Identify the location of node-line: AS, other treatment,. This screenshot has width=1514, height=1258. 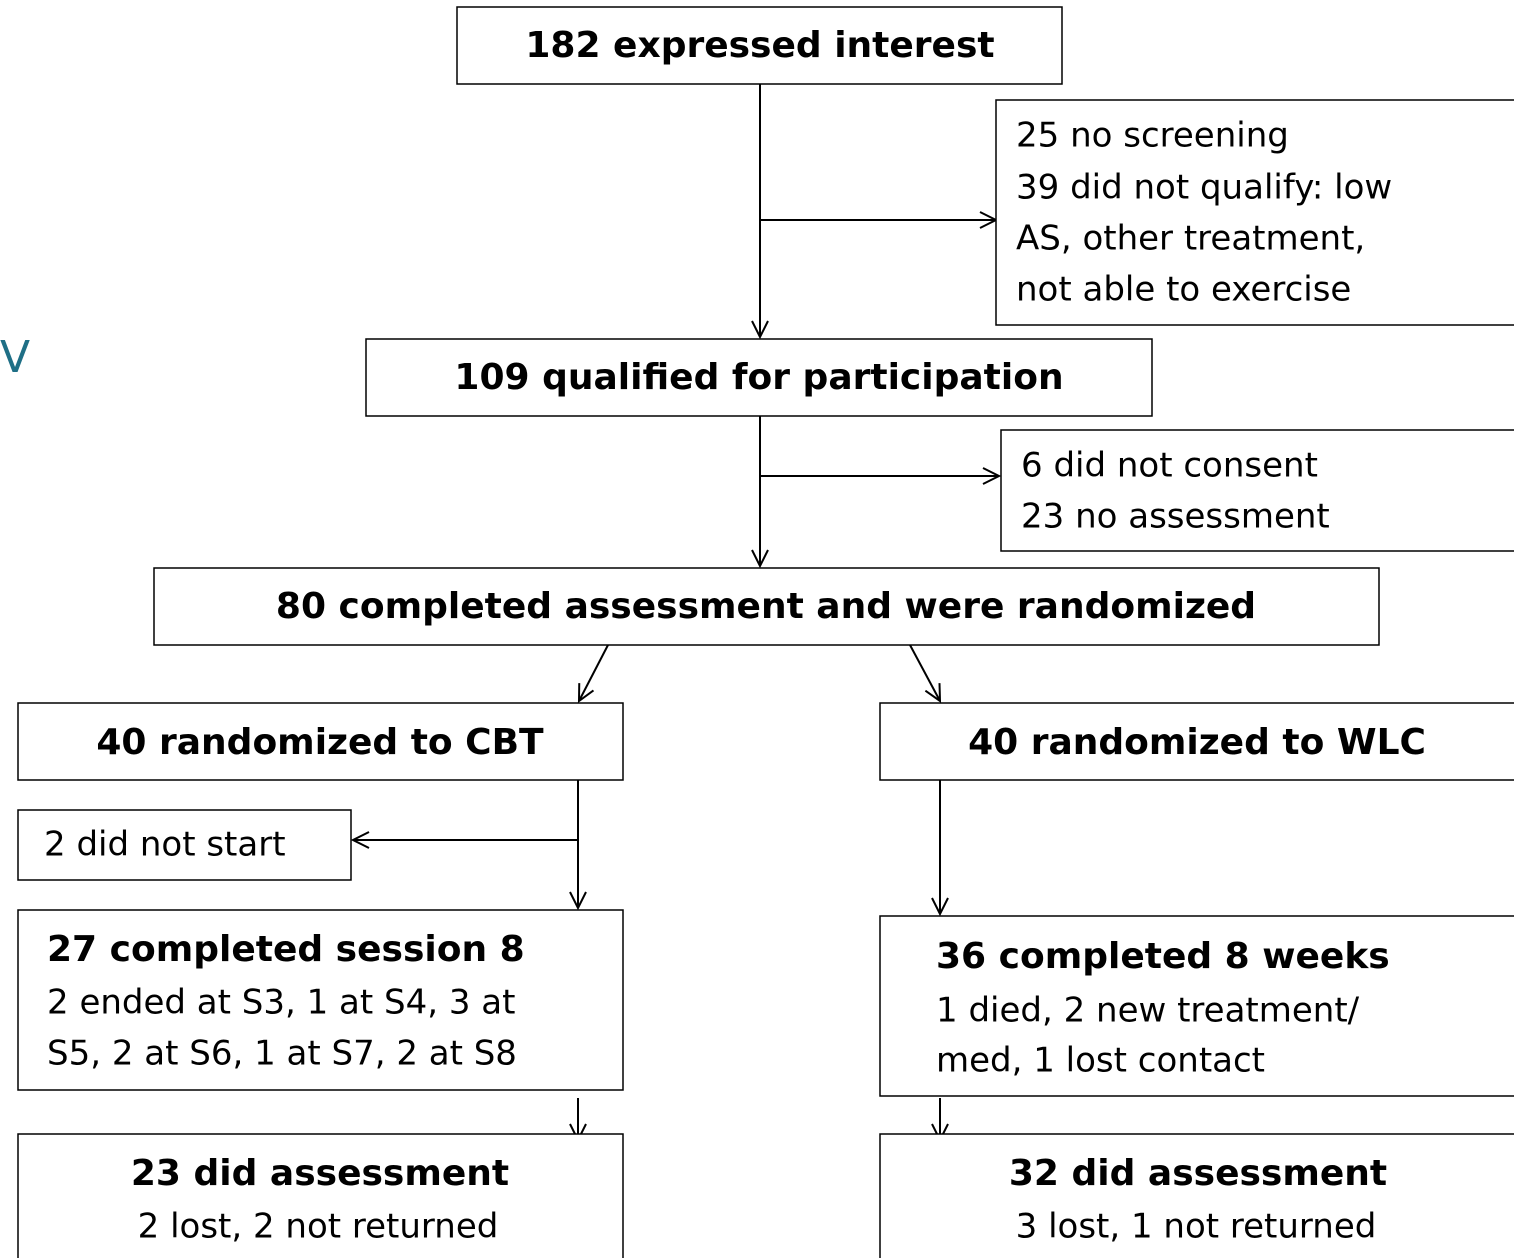
(1190, 239).